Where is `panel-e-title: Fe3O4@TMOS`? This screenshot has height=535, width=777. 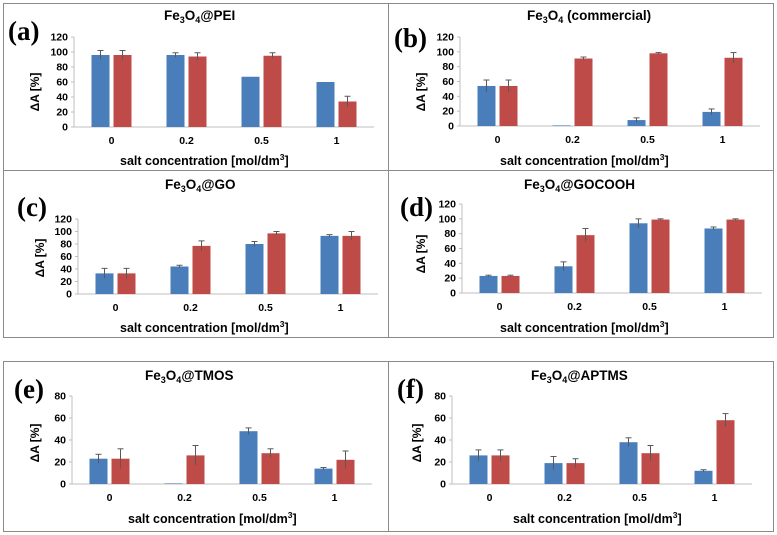
panel-e-title: Fe3O4@TMOS is located at coordinates (189, 376).